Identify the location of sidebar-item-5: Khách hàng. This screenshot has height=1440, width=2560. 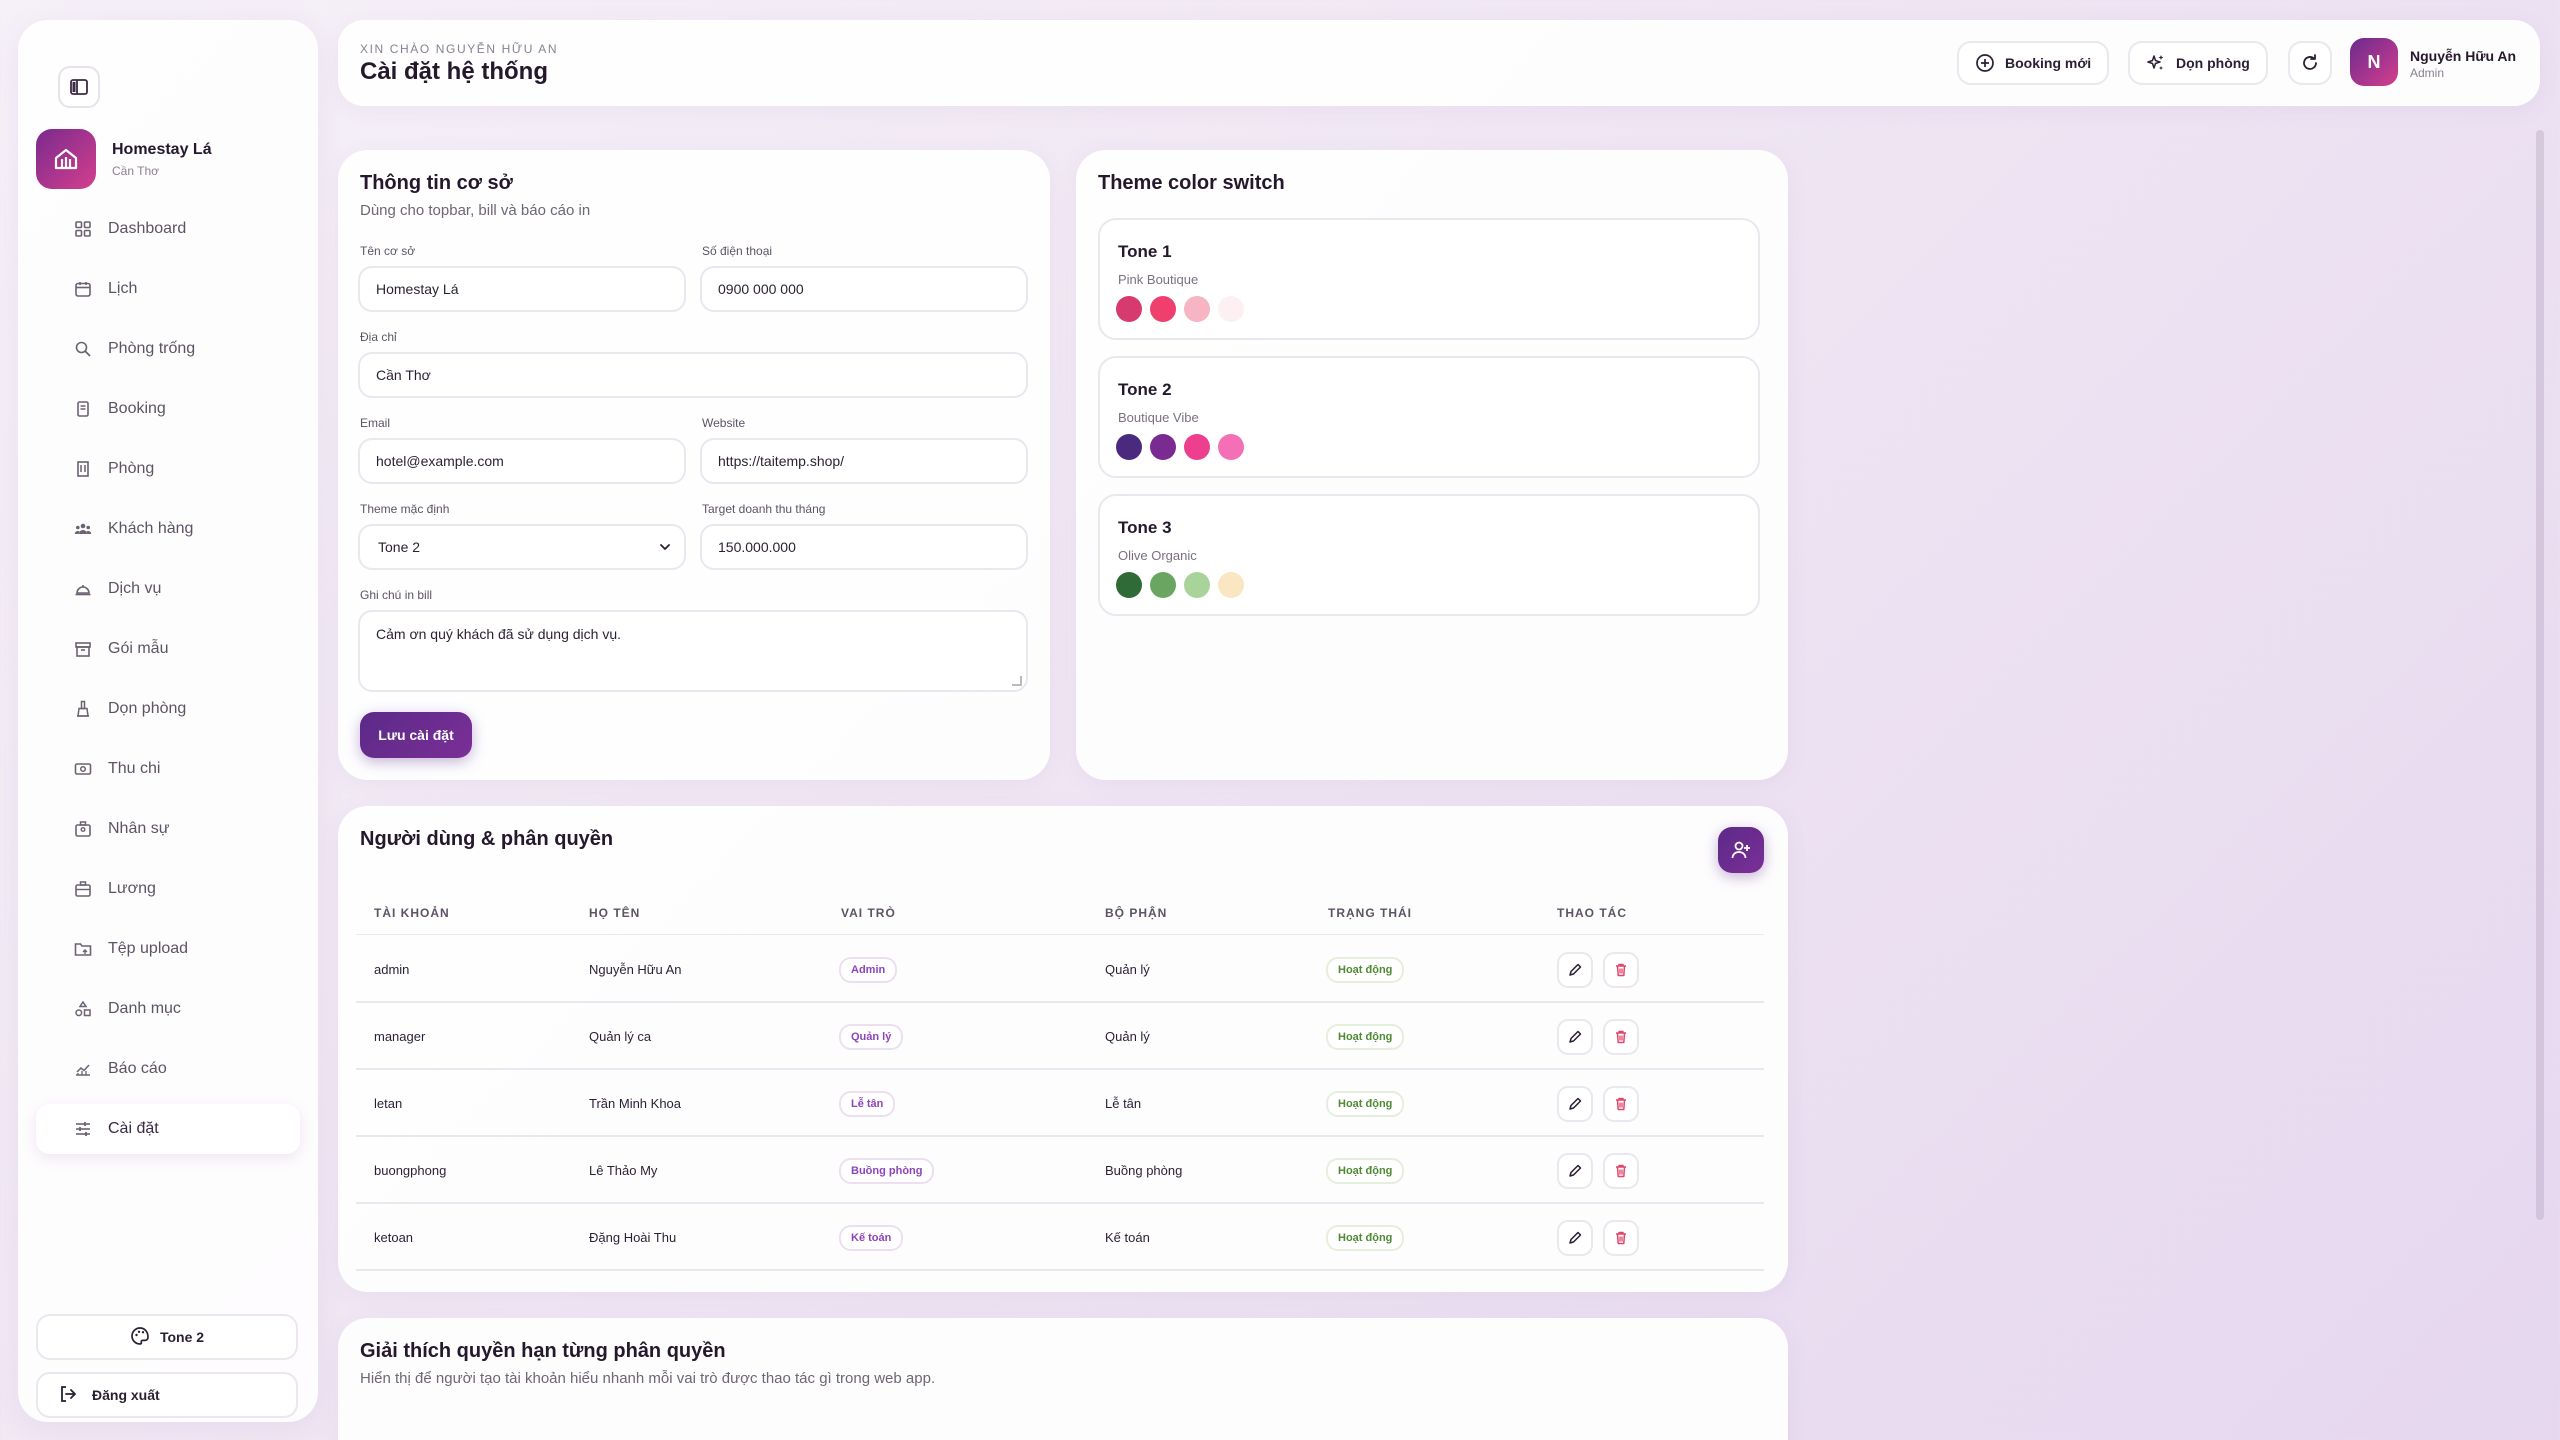
(168, 529).